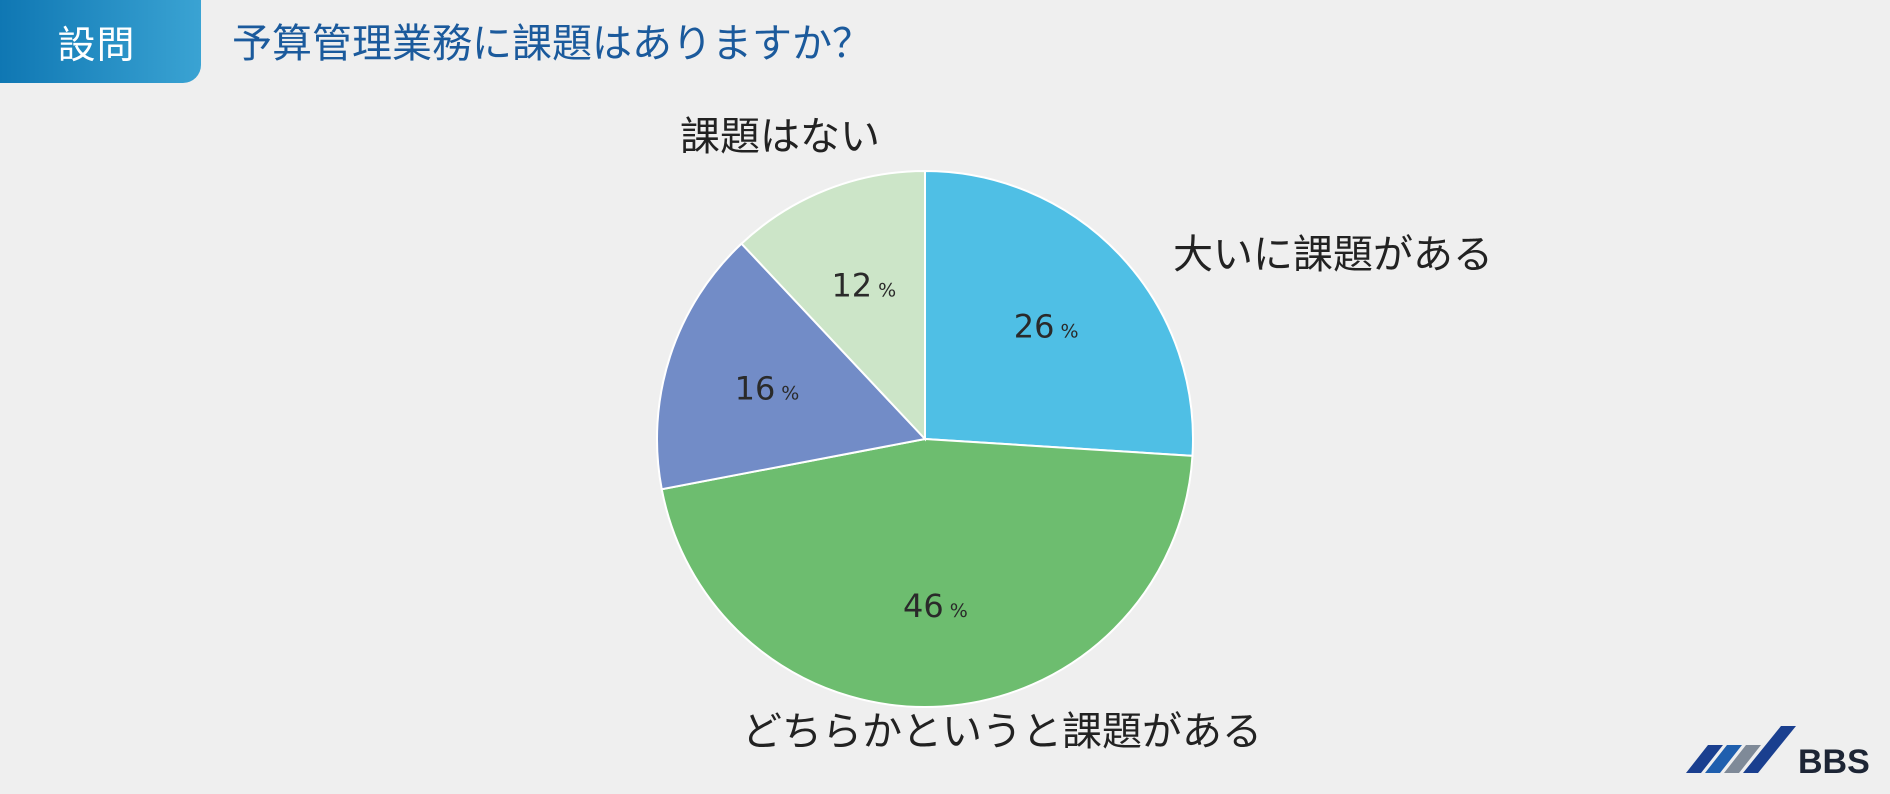 Image resolution: width=1890 pixels, height=794 pixels. Describe the element at coordinates (1333, 255) in the screenshot. I see `pie-category-label-1: 大いに課題がある` at that location.